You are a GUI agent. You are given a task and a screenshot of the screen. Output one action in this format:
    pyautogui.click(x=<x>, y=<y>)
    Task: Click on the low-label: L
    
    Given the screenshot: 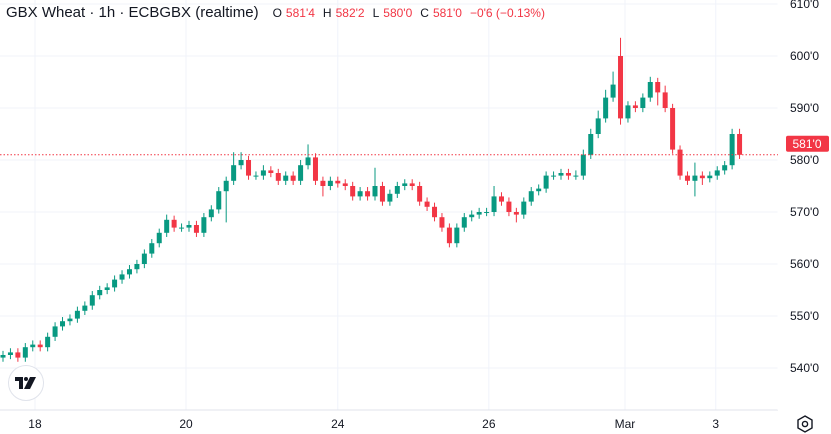 What is the action you would take?
    pyautogui.click(x=376, y=13)
    